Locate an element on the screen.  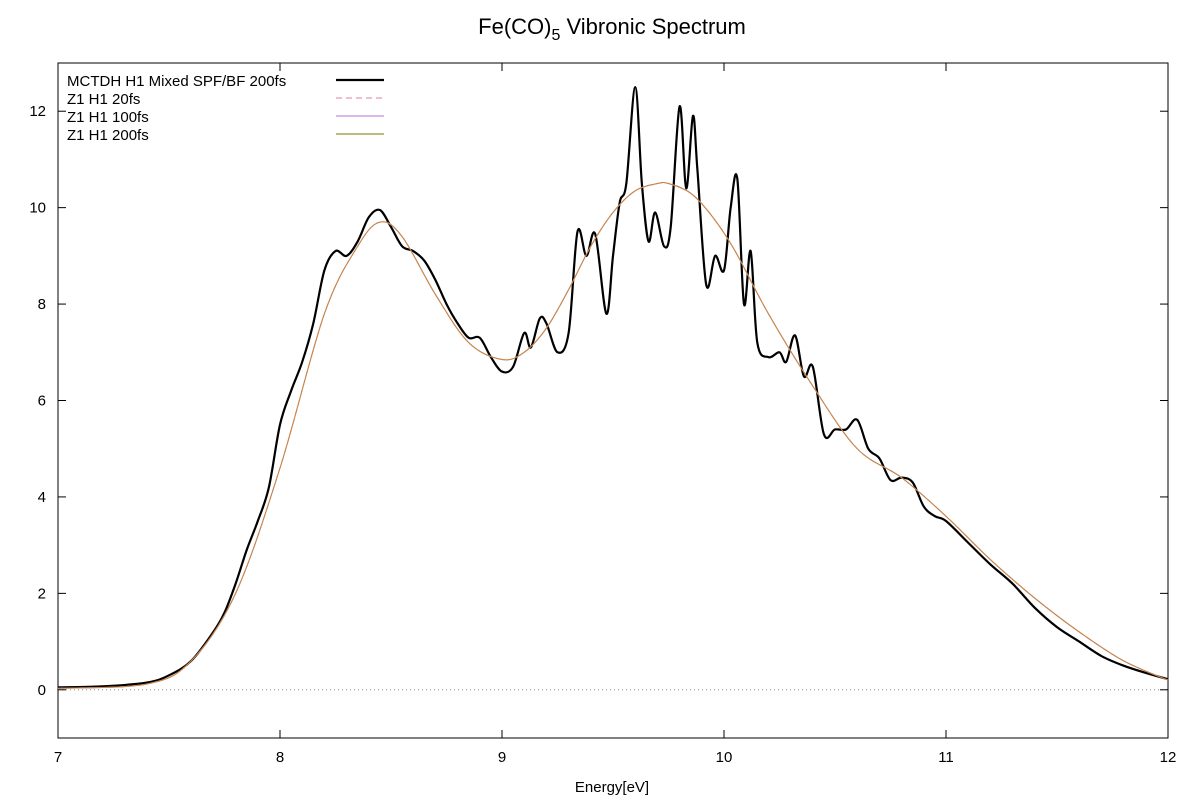
chart-title-rest: Vibronic Spectrum is located at coordinates (652, 26).